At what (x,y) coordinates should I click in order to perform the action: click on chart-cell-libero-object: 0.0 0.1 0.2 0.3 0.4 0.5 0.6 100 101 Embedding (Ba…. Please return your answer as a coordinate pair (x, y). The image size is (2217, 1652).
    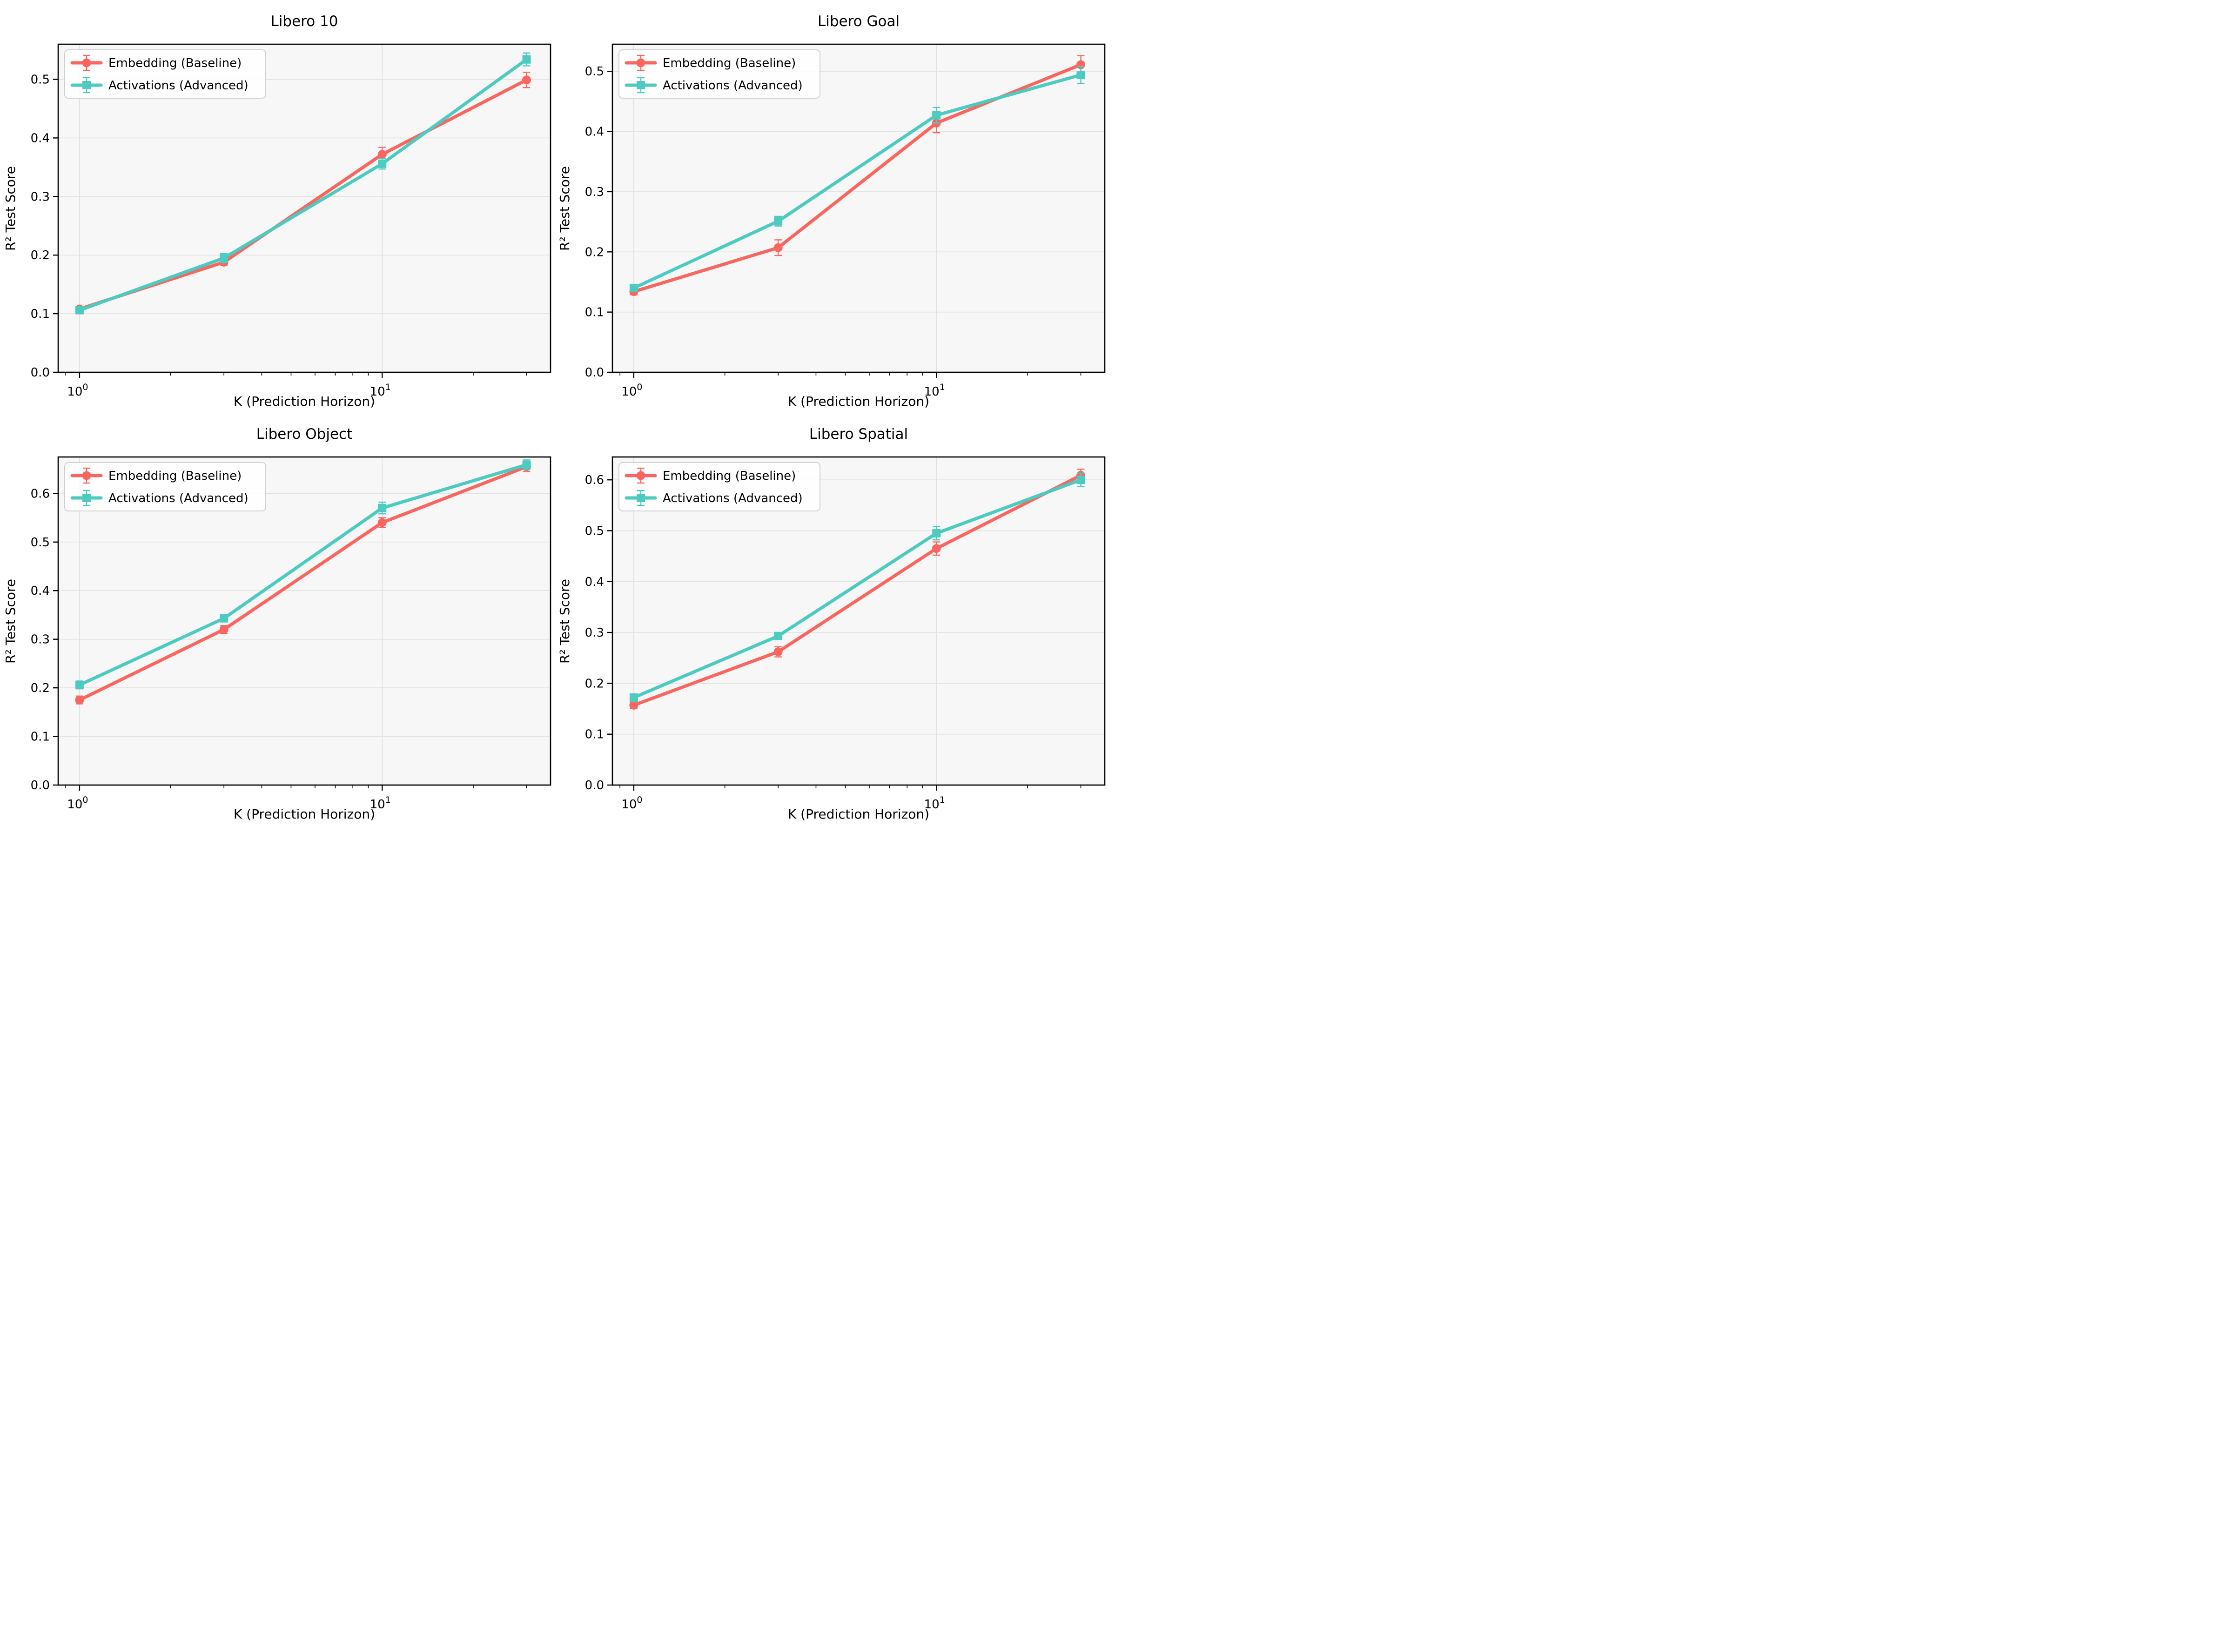
    Looking at the image, I should click on (277, 619).